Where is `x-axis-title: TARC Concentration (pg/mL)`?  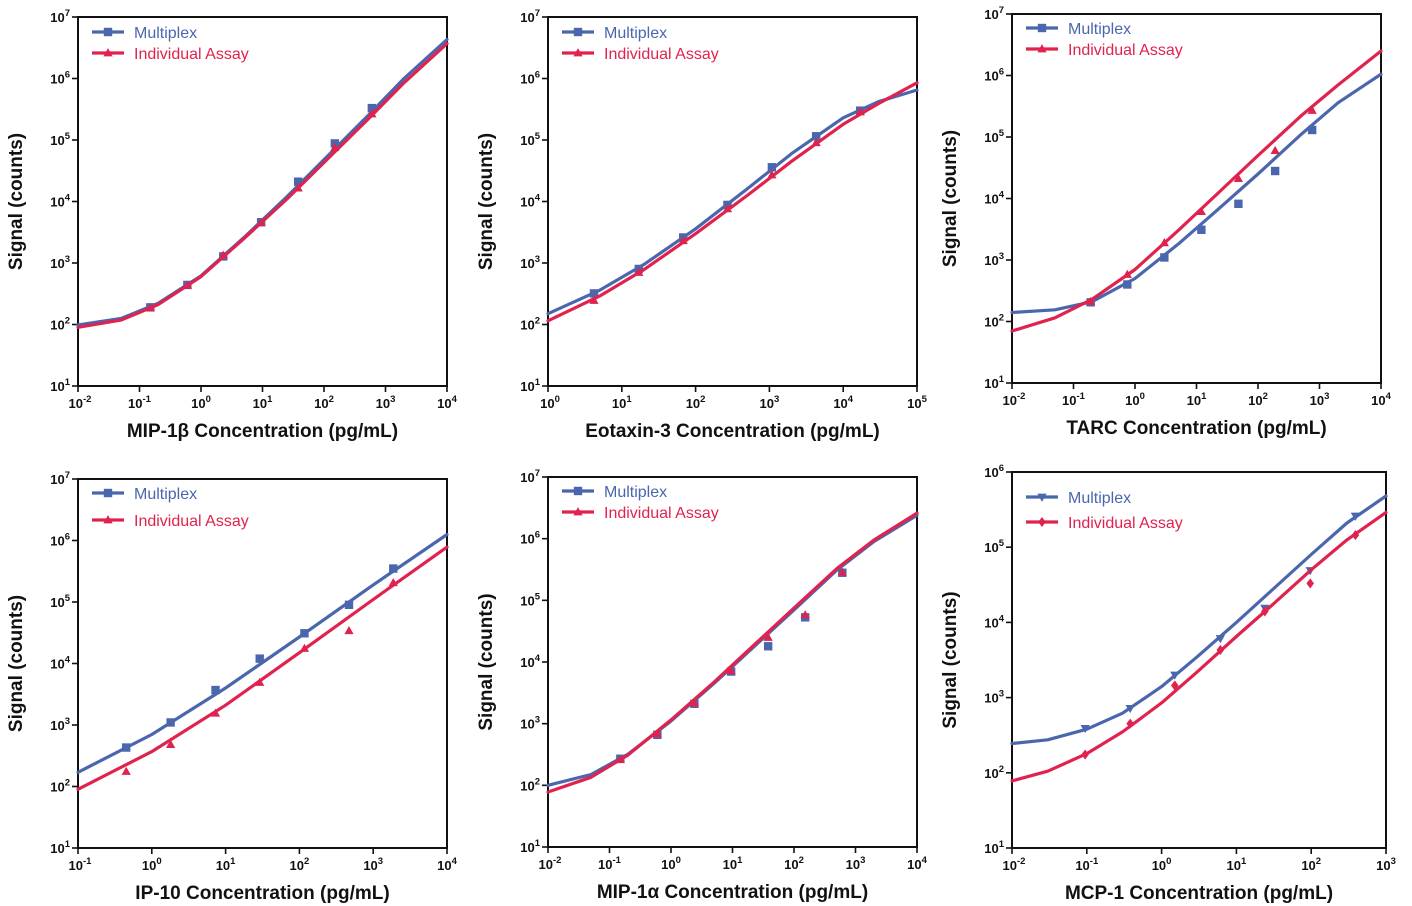
x-axis-title: TARC Concentration (pg/mL) is located at coordinates (1196, 428).